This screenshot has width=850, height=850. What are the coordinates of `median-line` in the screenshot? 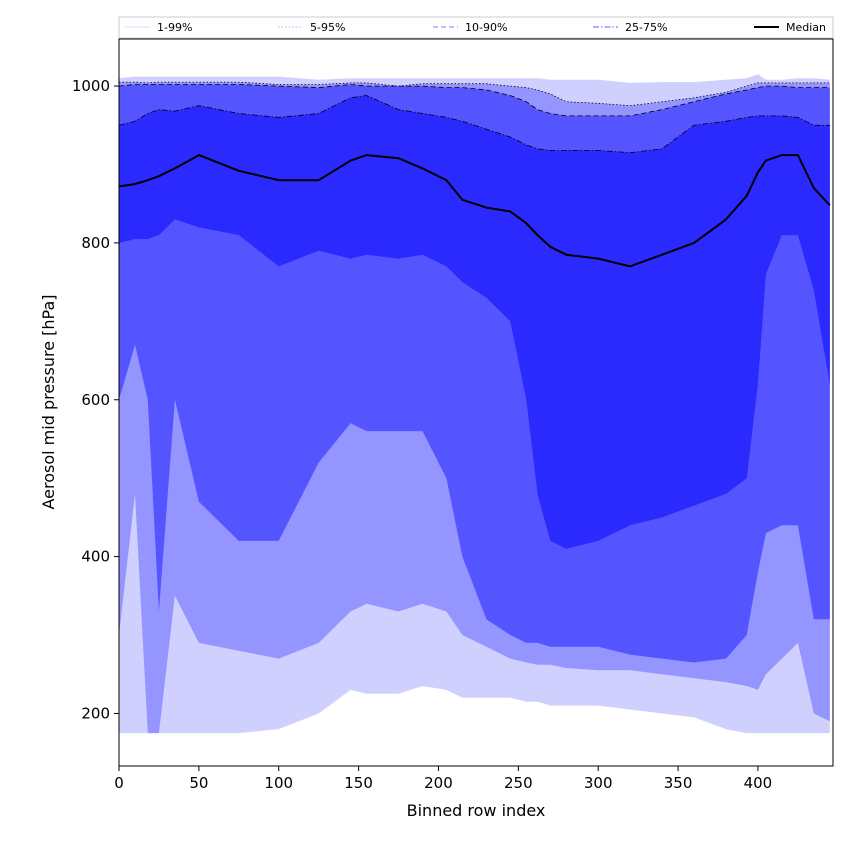 It's located at (475, 211).